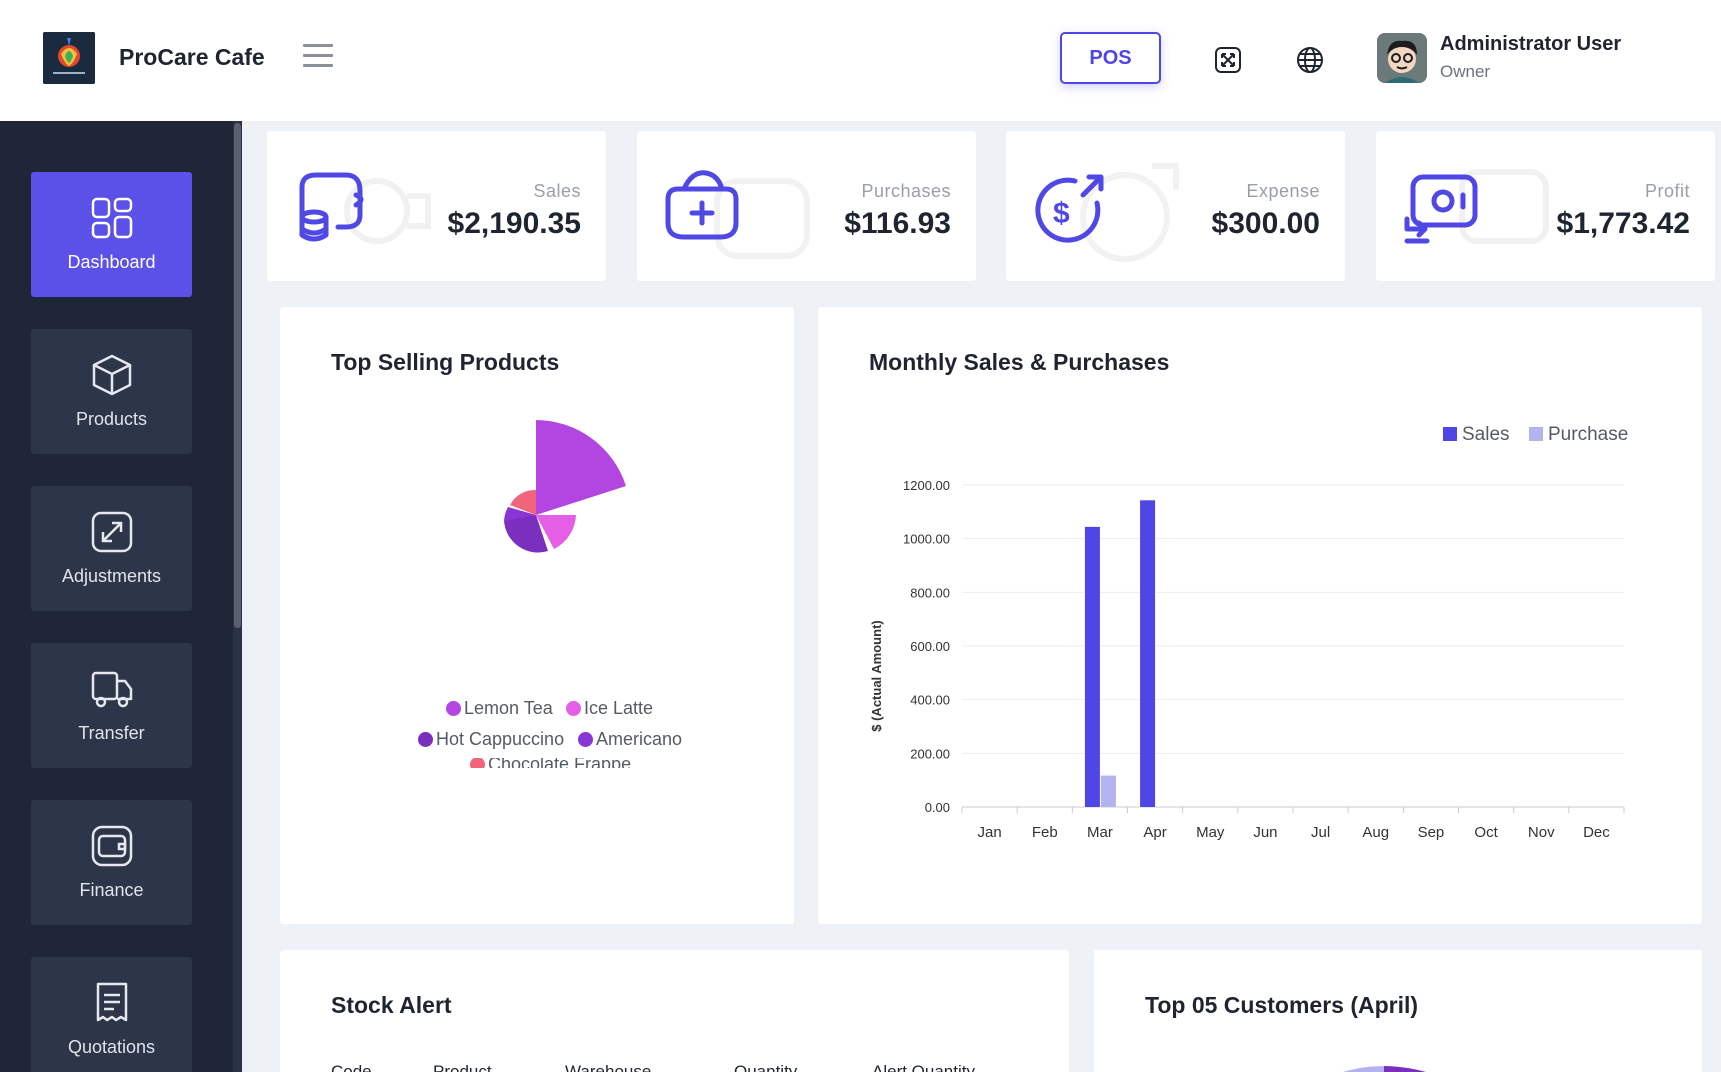 The image size is (1721, 1072). I want to click on x-tick-label: Feb, so click(1045, 832).